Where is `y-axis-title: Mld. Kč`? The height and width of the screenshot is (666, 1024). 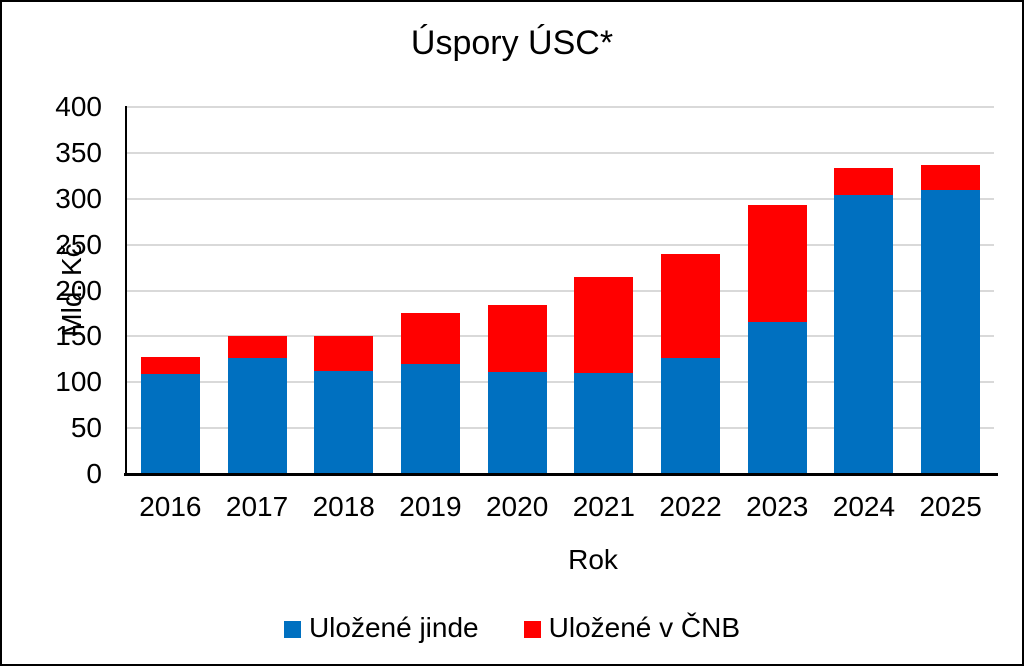
y-axis-title: Mld. Kč is located at coordinates (71, 290).